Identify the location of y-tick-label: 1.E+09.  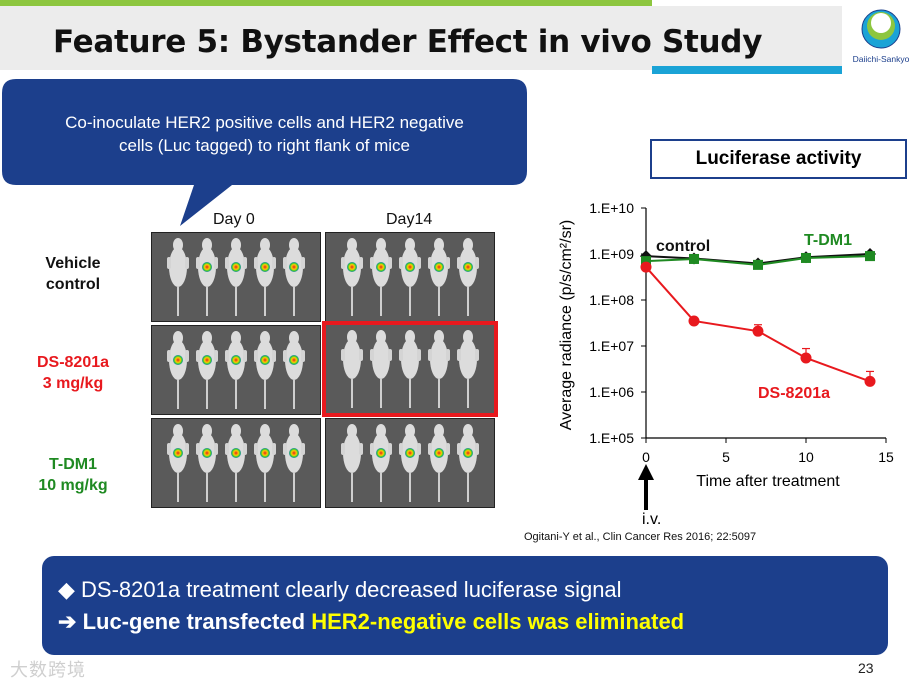
(611, 254).